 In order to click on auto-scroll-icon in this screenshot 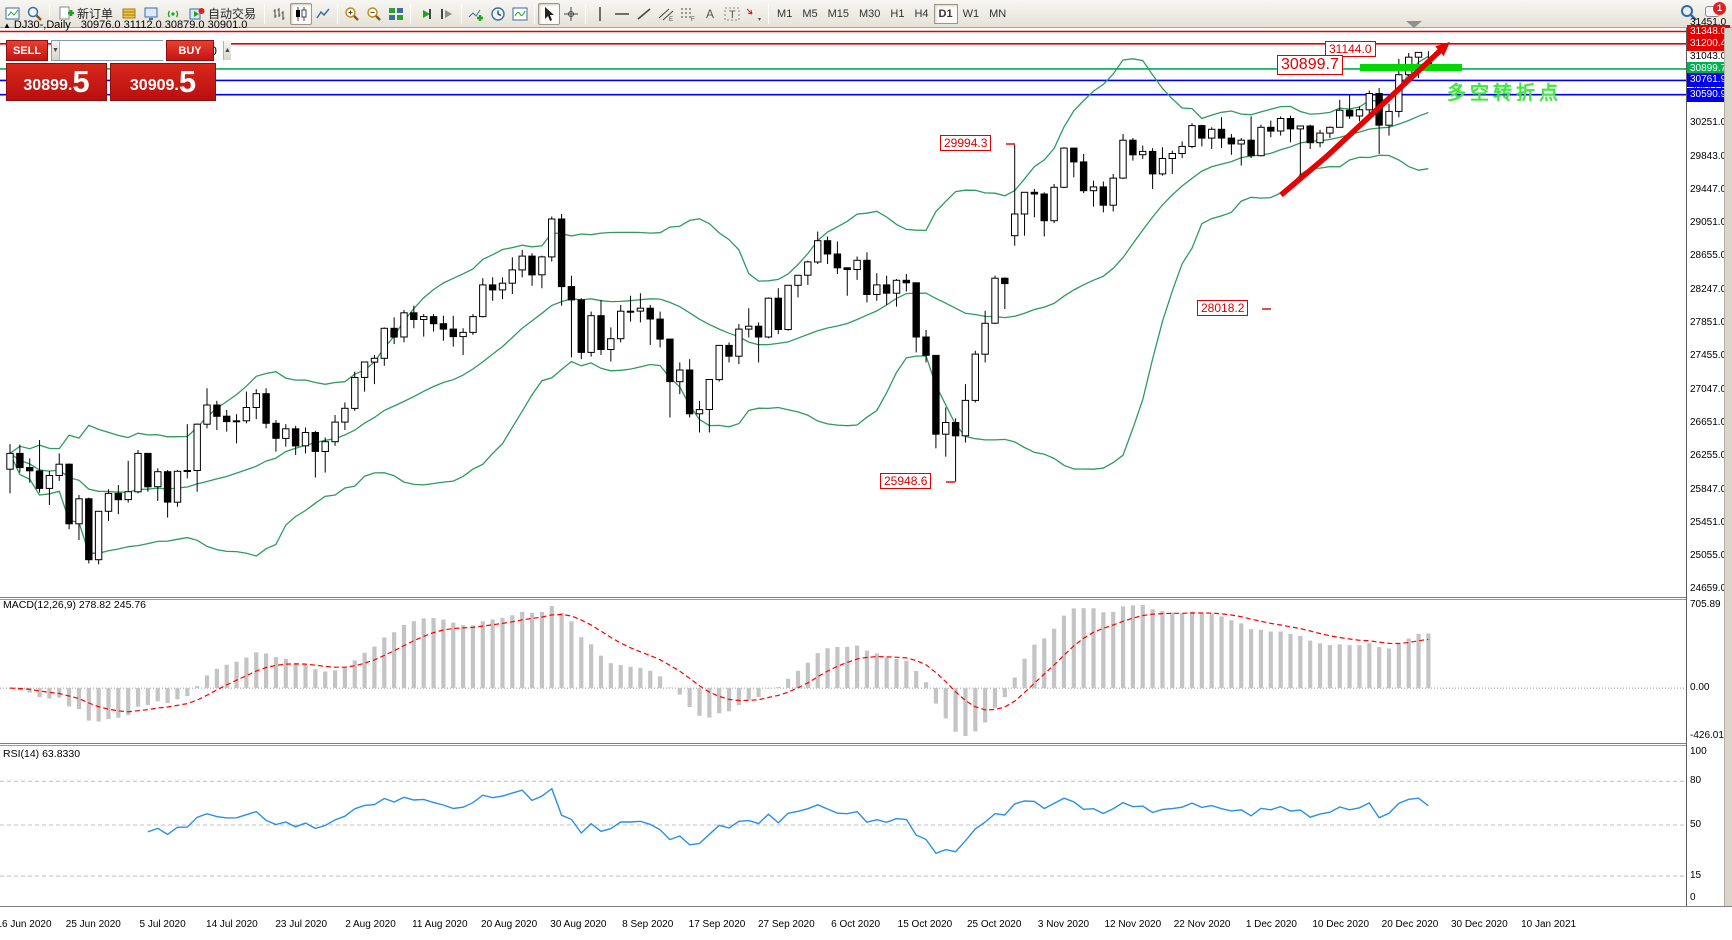, I will do `click(425, 14)`.